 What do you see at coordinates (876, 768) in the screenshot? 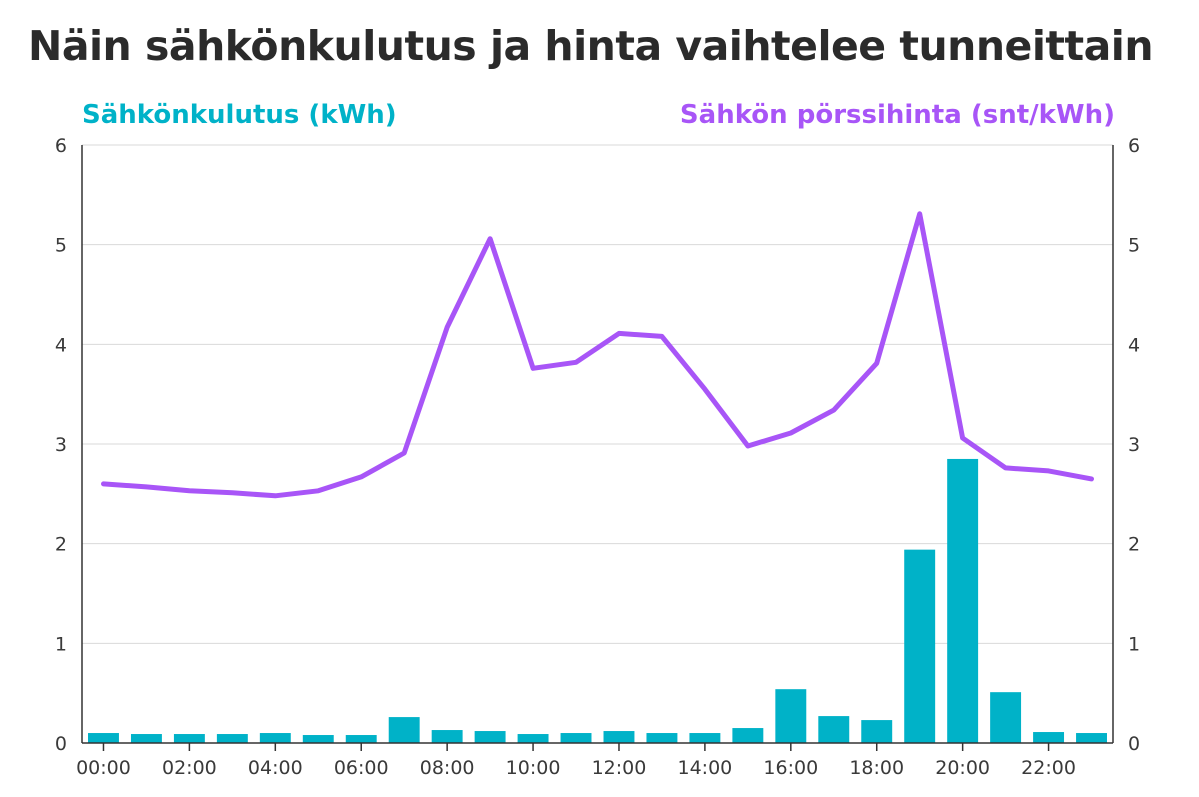
I see `x-tick-label: 18:00` at bounding box center [876, 768].